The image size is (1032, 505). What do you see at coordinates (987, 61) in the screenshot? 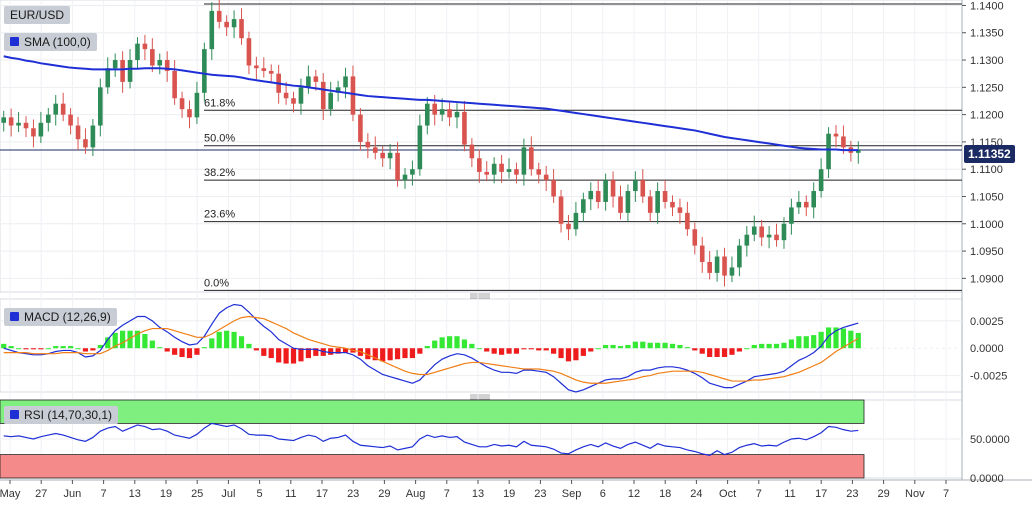
I see `price-tick-label: 1.1300` at bounding box center [987, 61].